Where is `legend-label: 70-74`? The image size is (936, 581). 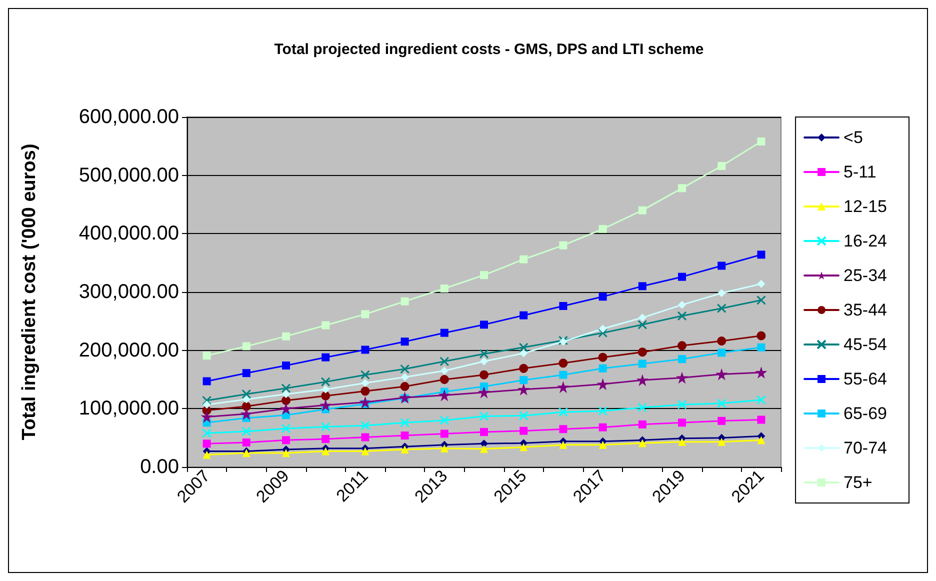 legend-label: 70-74 is located at coordinates (866, 448).